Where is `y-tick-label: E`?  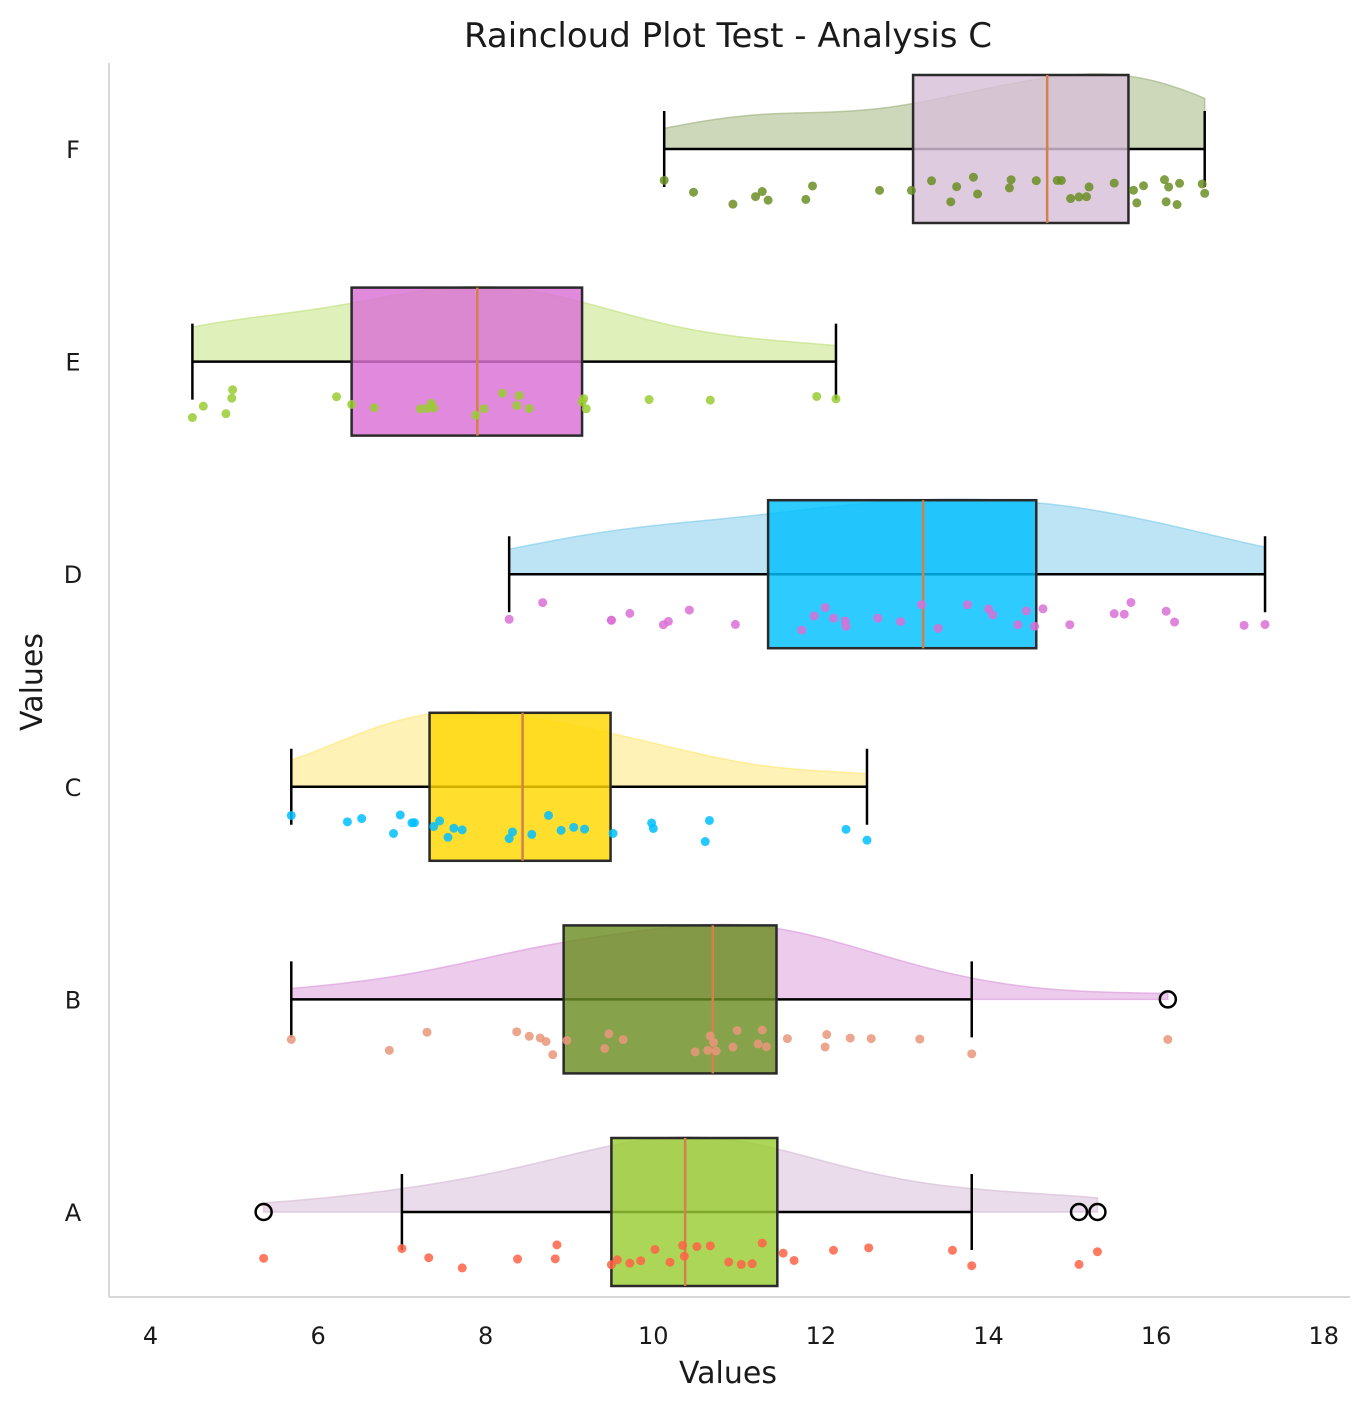 y-tick-label: E is located at coordinates (72, 363).